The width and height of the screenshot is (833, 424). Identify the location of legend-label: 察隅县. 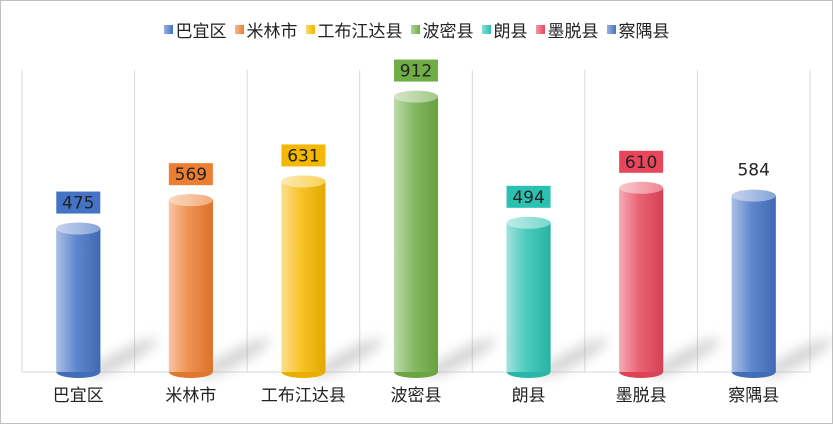
(644, 31).